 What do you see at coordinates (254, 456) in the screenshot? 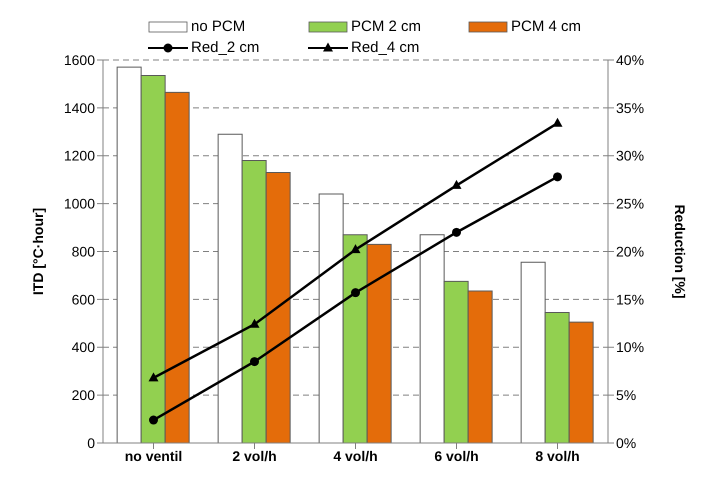
I see `x-tick-label: 2 vol/h` at bounding box center [254, 456].